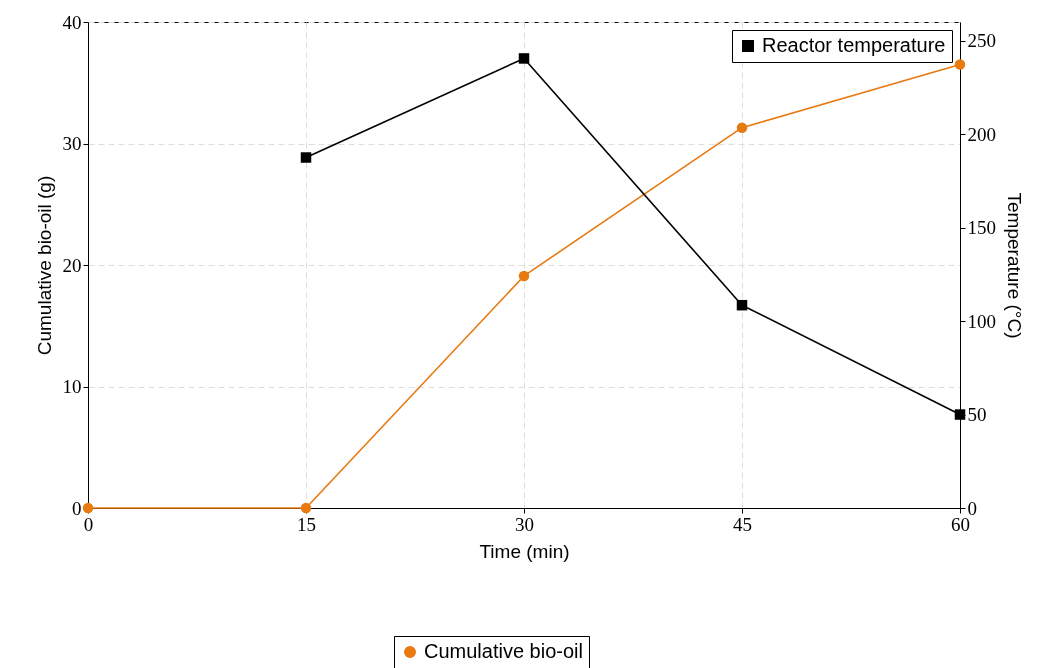 The width and height of the screenshot is (1052, 668). What do you see at coordinates (1014, 265) in the screenshot?
I see `y2-axis-title: Temperature (°C)` at bounding box center [1014, 265].